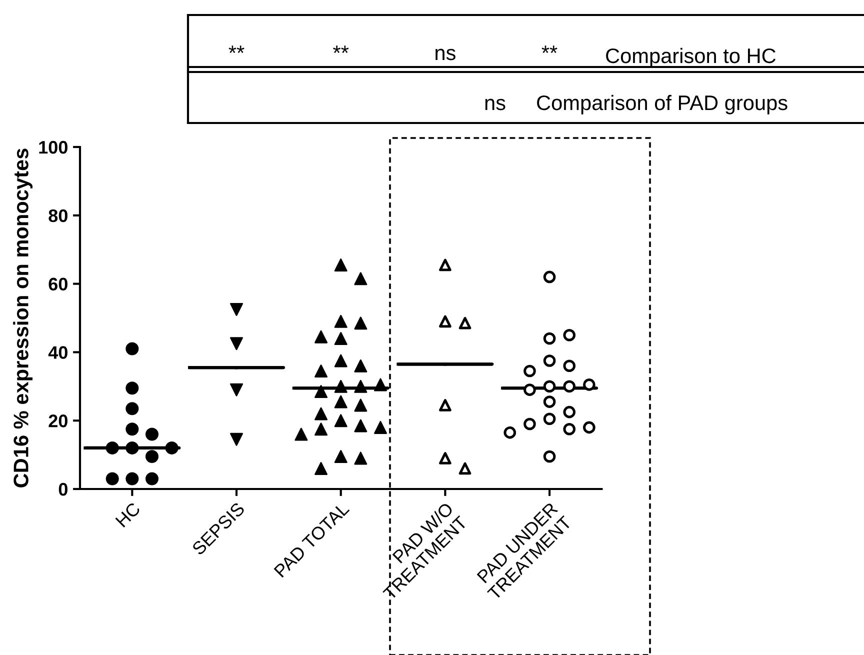 This screenshot has height=655, width=864. I want to click on y-axis-title: CD16 % expression on monocytes, so click(23, 318).